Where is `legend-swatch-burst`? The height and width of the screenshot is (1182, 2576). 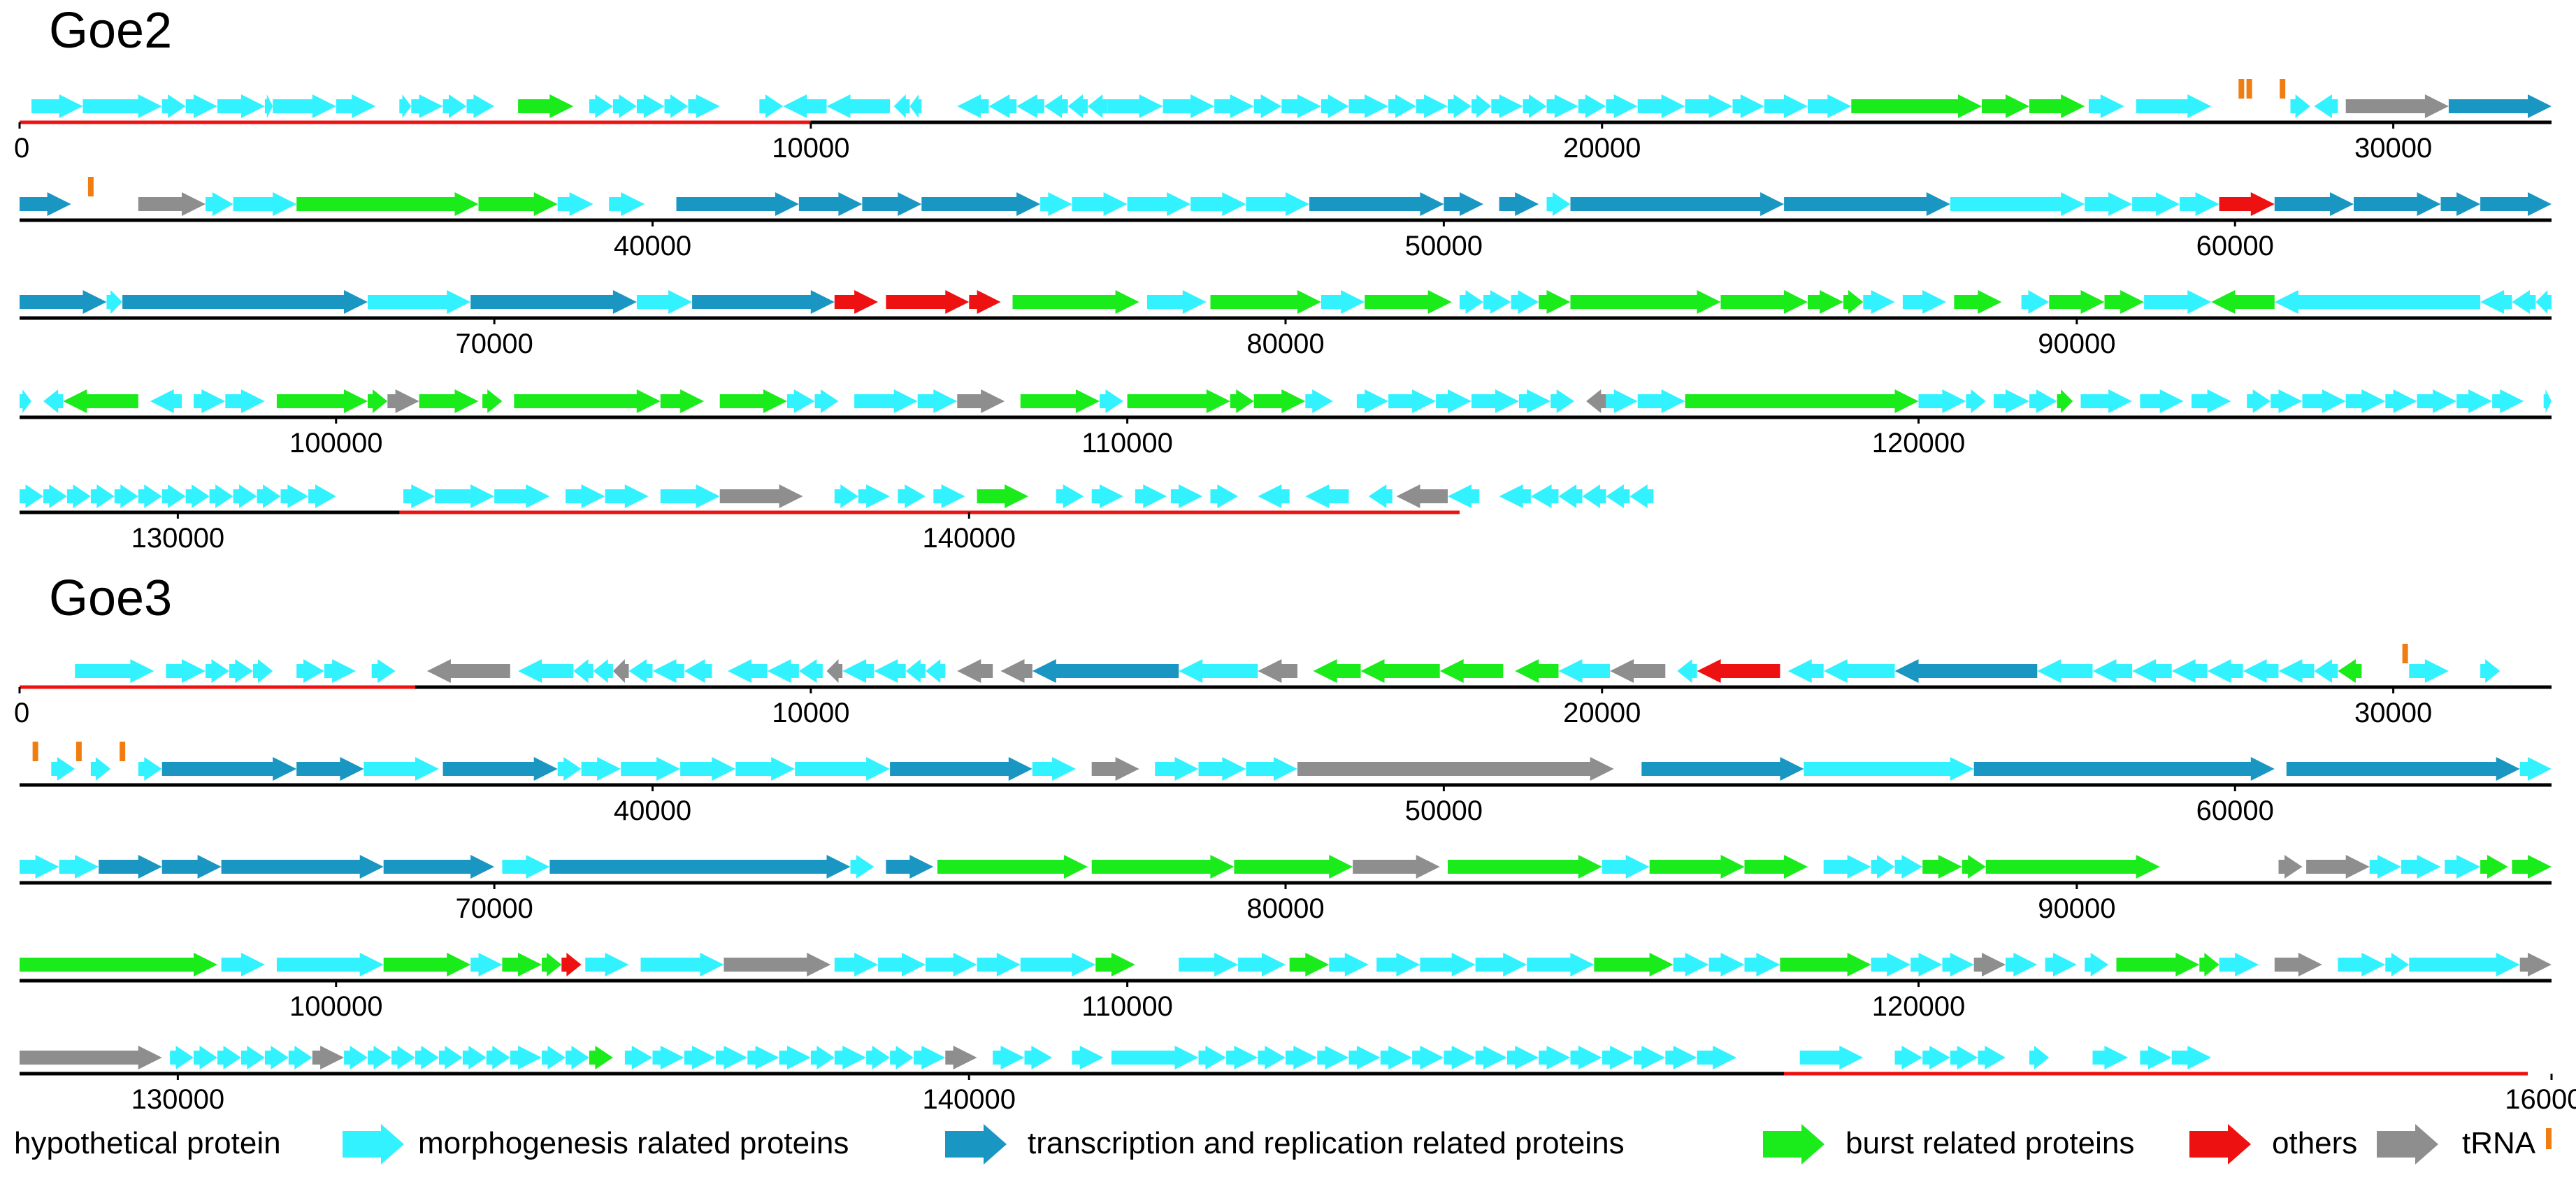 legend-swatch-burst is located at coordinates (2220, 1144).